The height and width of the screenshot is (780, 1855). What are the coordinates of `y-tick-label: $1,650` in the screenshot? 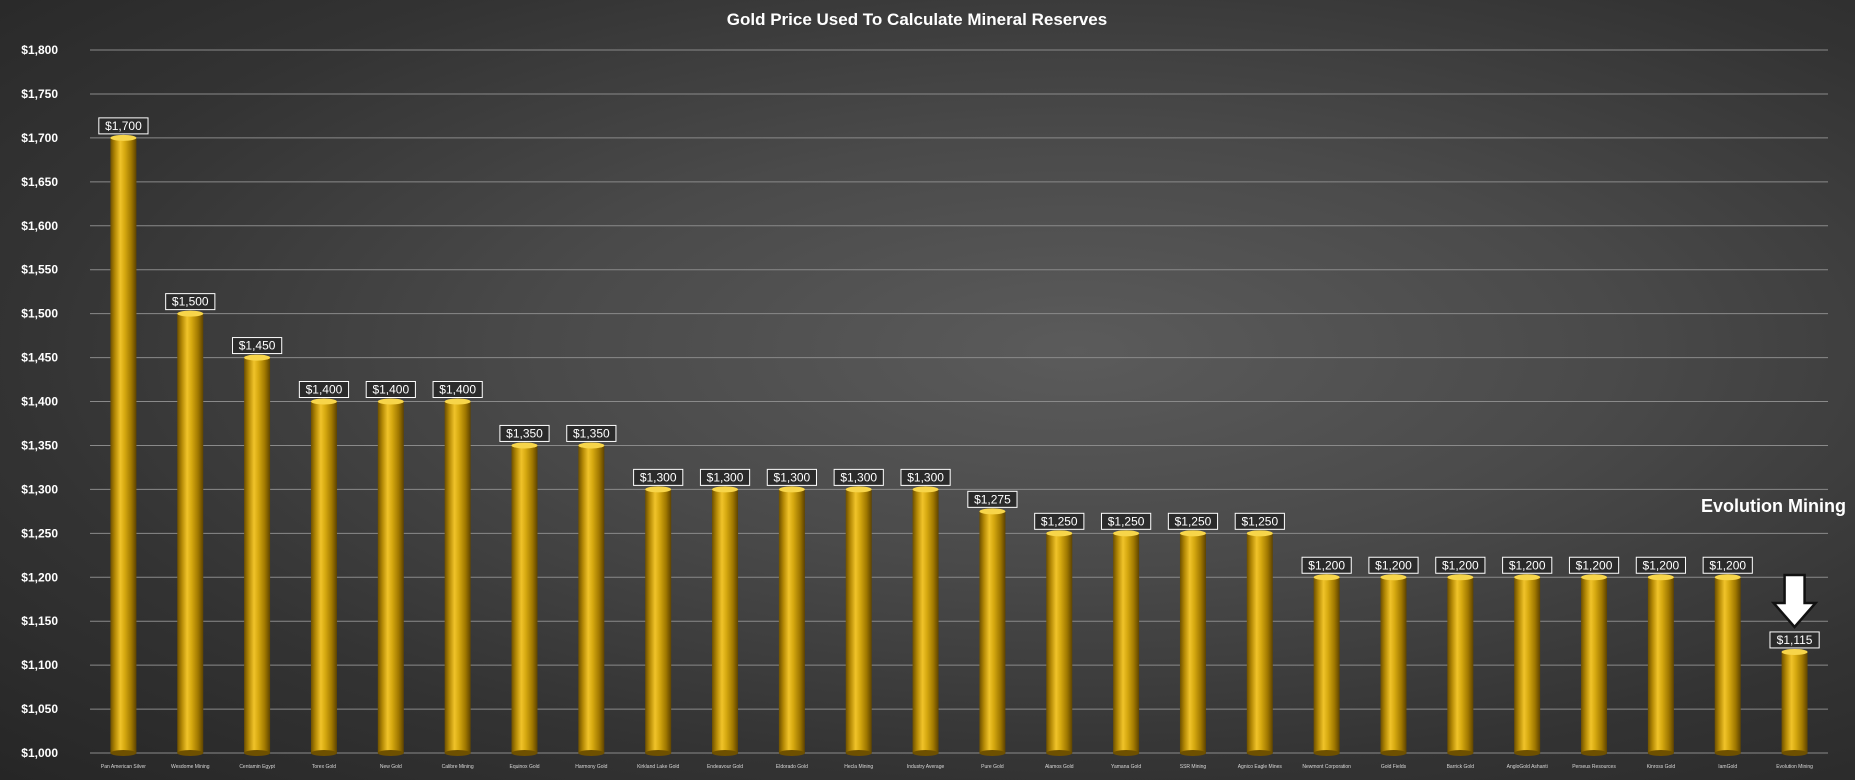 It's located at (39, 182).